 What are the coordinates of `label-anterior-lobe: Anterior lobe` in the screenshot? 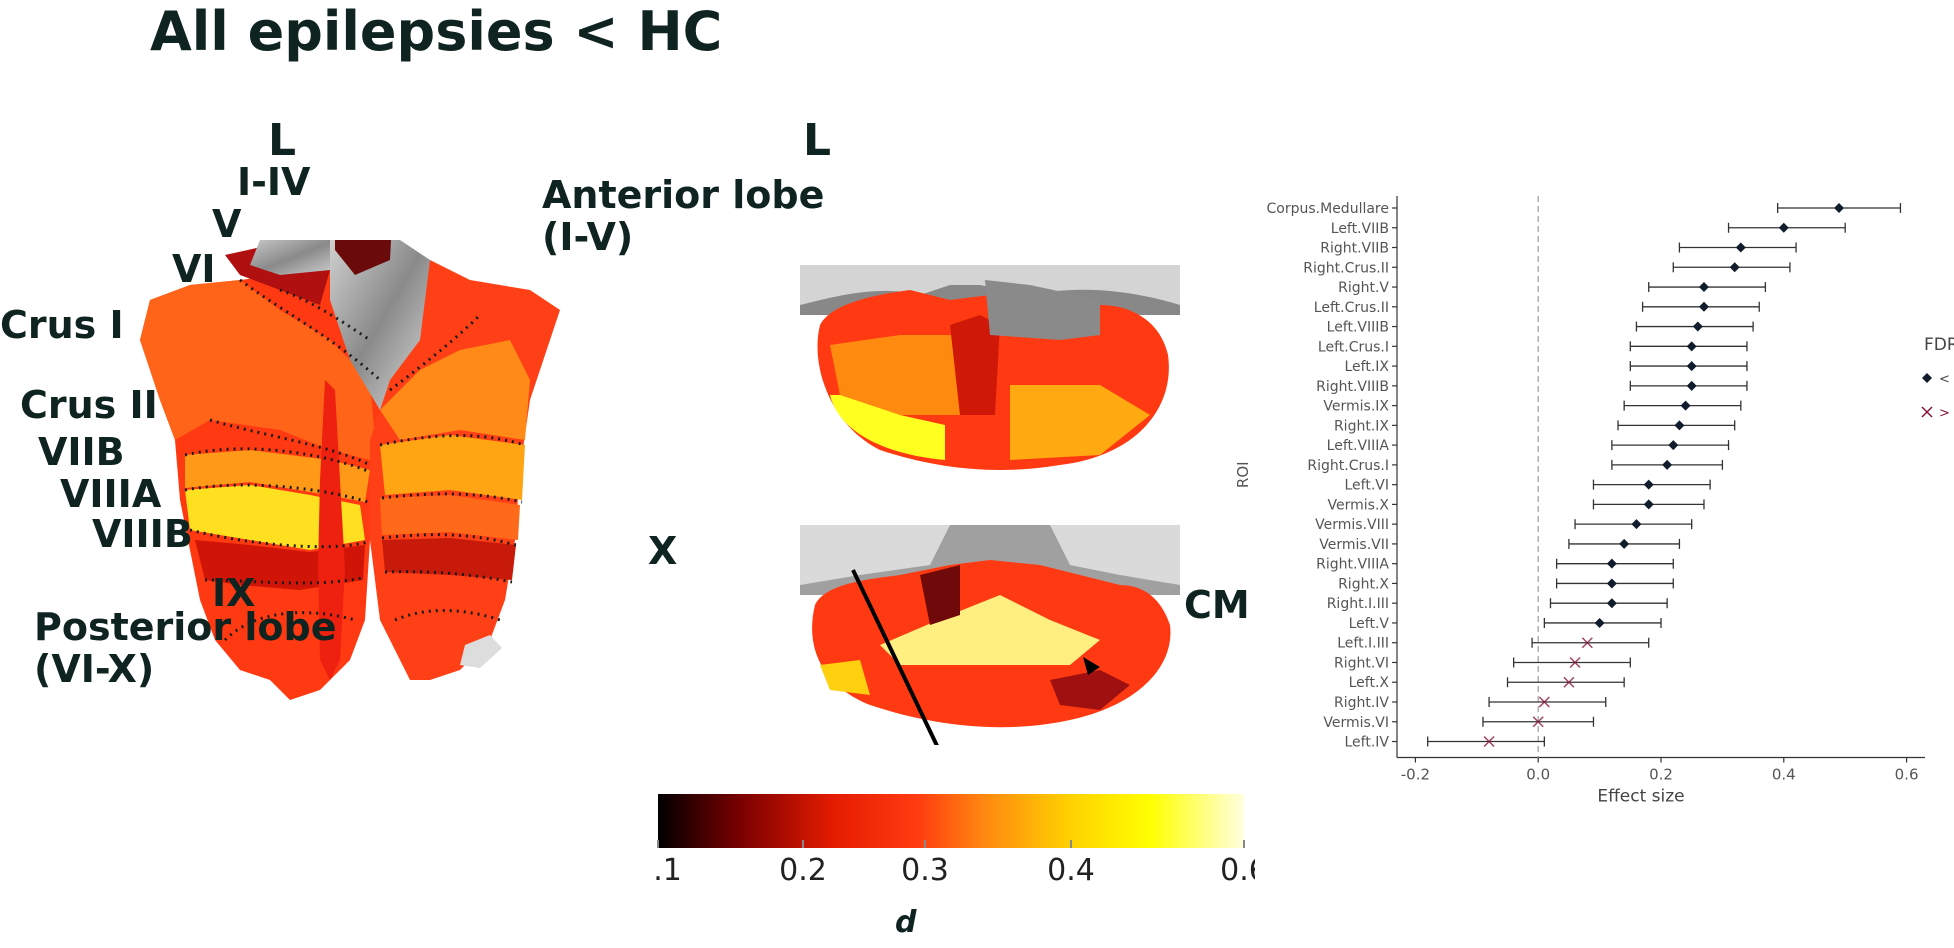 It's located at (683, 195).